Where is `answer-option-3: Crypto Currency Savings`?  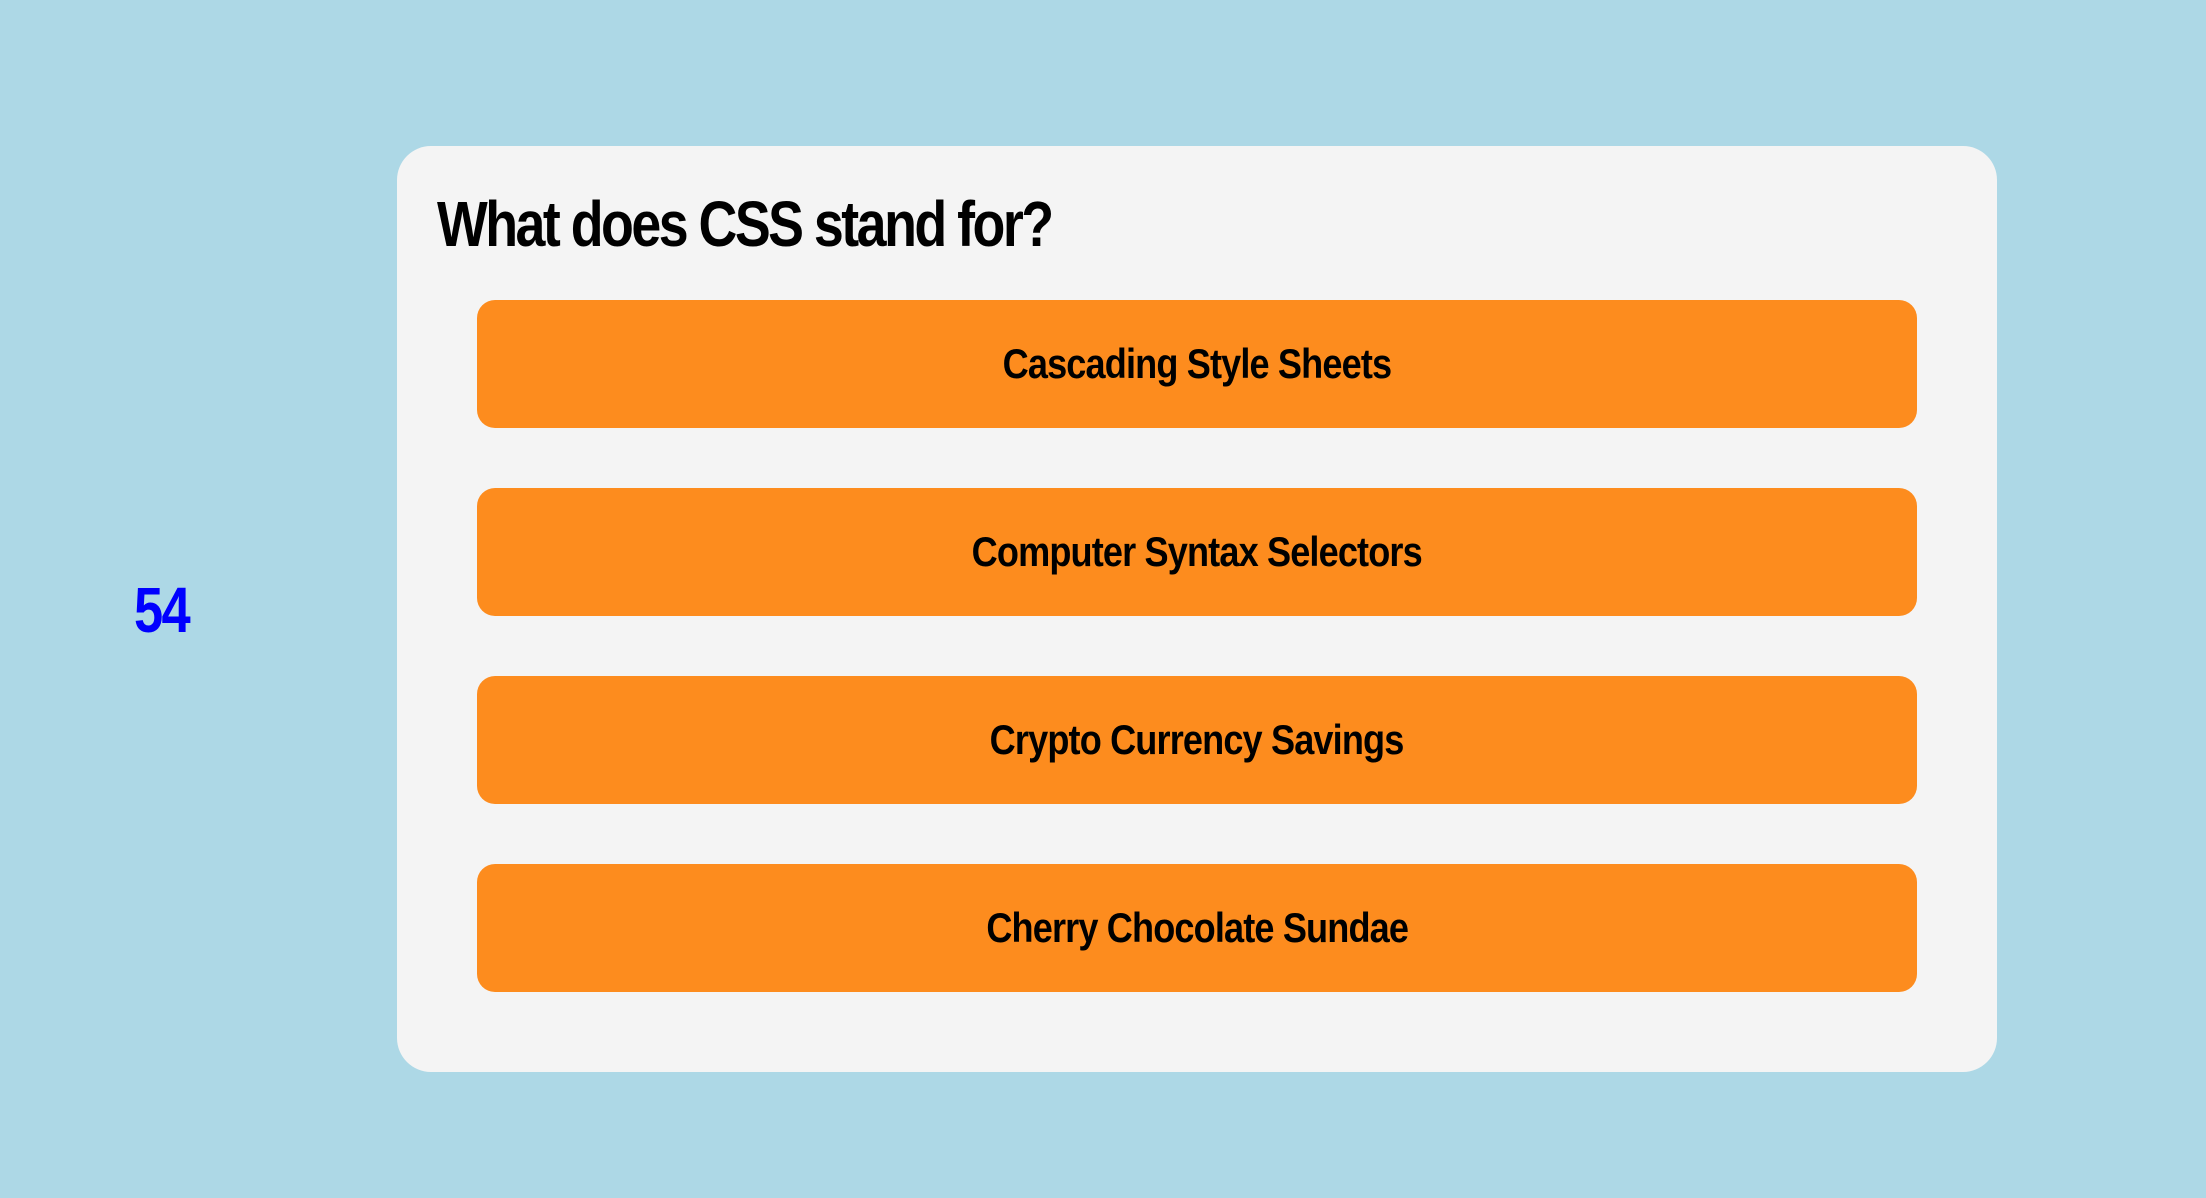
answer-option-3: Crypto Currency Savings is located at coordinates (1197, 740).